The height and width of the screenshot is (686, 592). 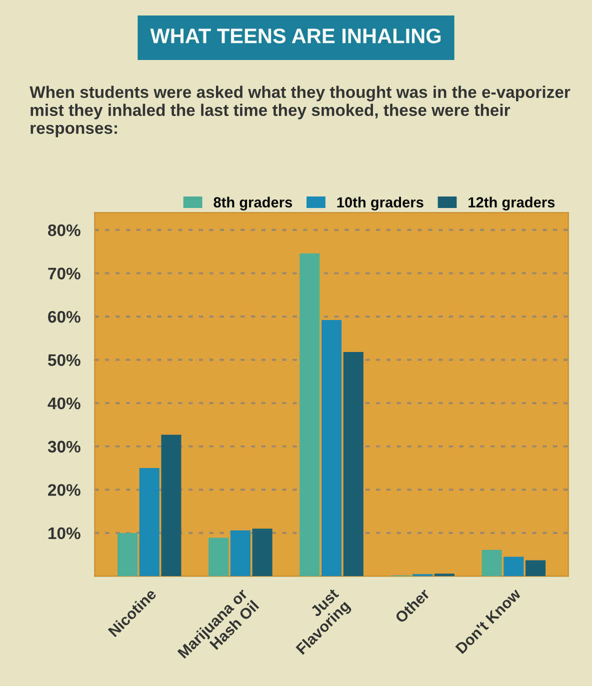 I want to click on y-tick-label: 20%, so click(x=64, y=490).